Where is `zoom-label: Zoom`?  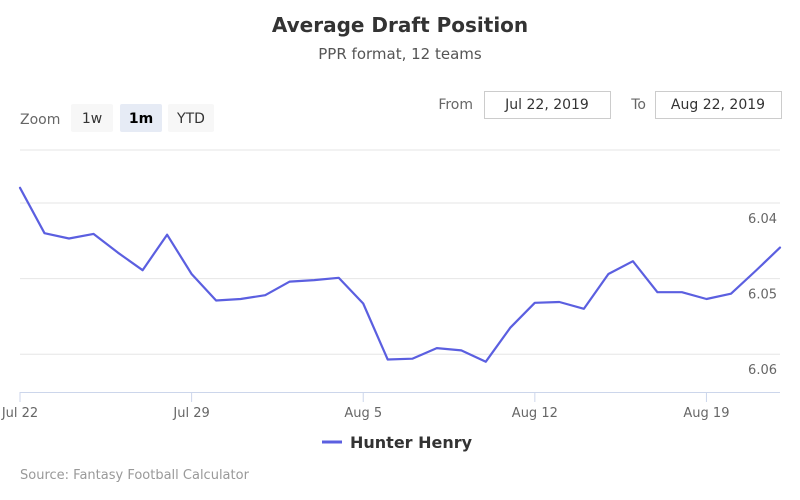
zoom-label: Zoom is located at coordinates (40, 120).